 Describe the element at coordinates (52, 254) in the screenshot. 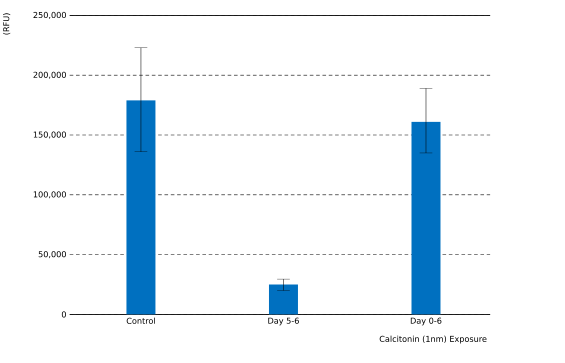

I see `y-tick-label: 50,000` at that location.